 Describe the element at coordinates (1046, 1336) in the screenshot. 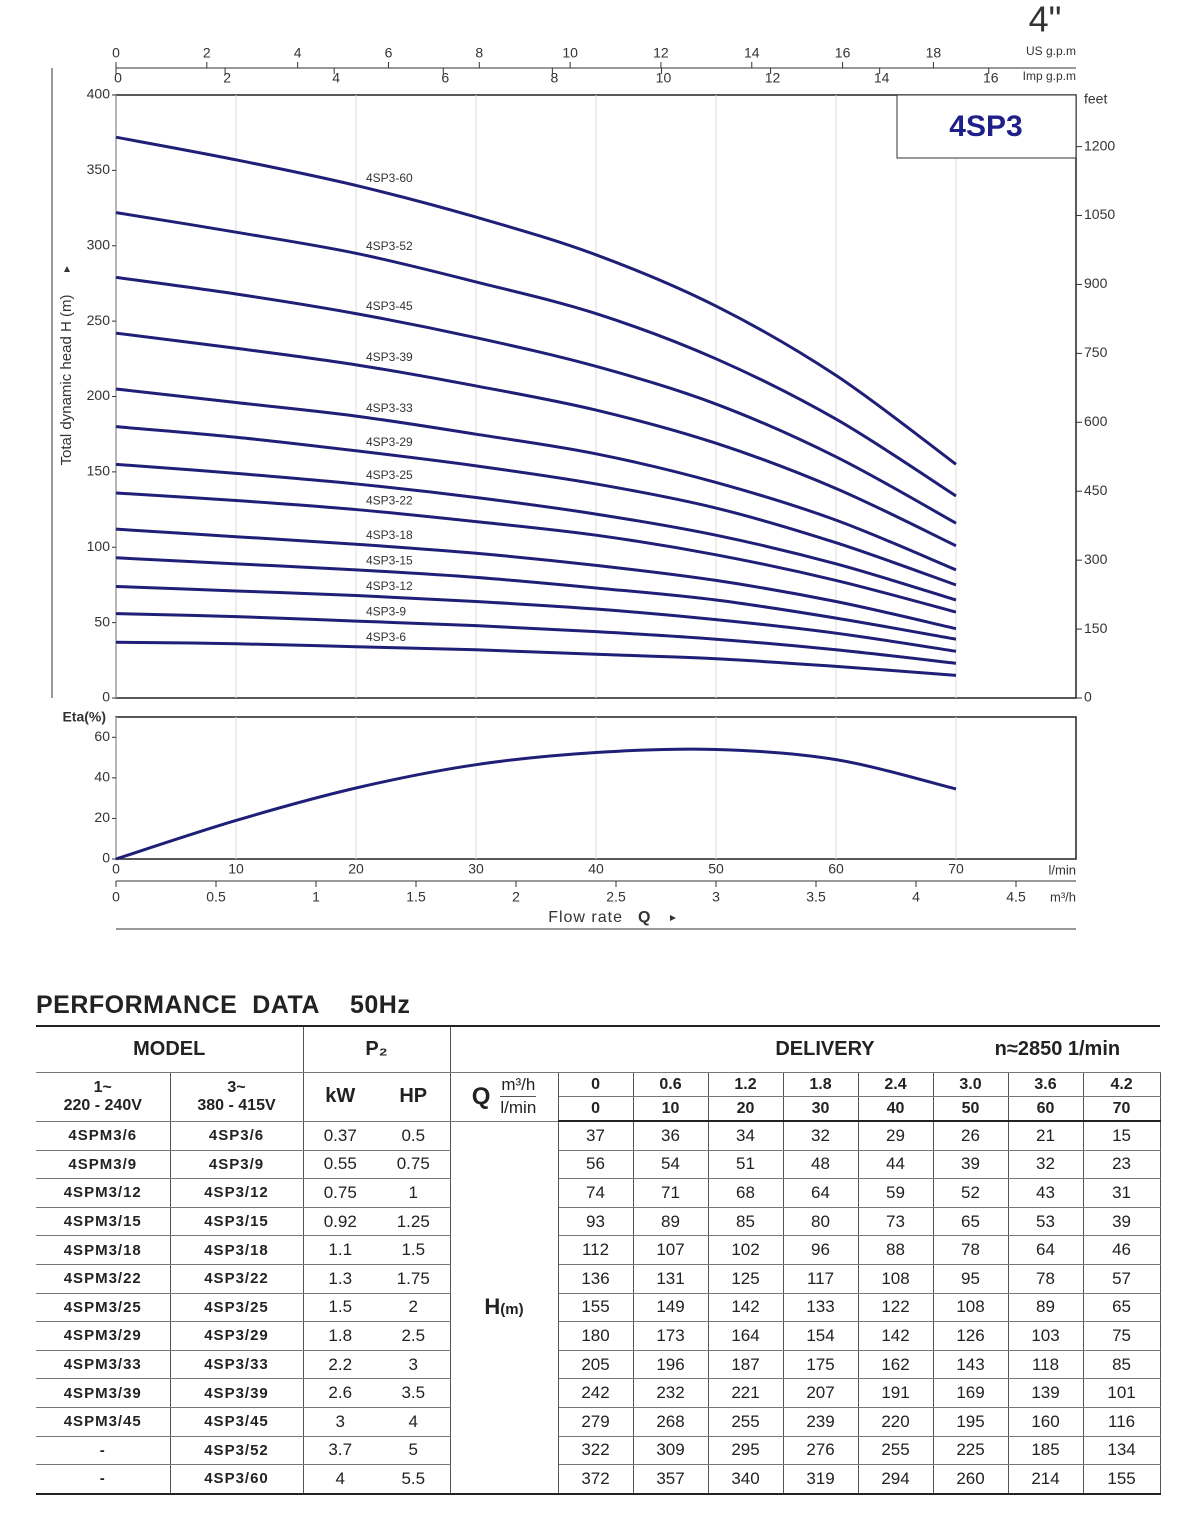

I see `head-value: 103` at that location.